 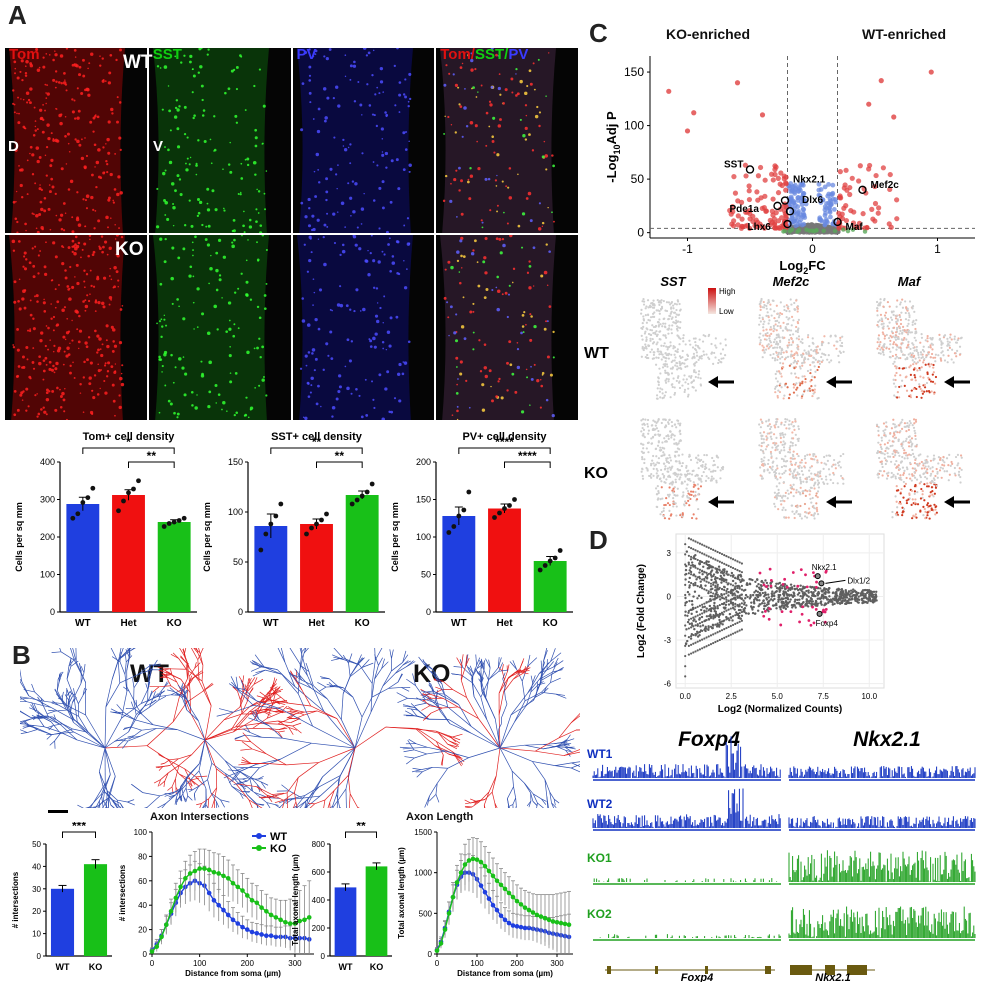 What do you see at coordinates (223, 910) in the screenshot?
I see `point-wt` at bounding box center [223, 910].